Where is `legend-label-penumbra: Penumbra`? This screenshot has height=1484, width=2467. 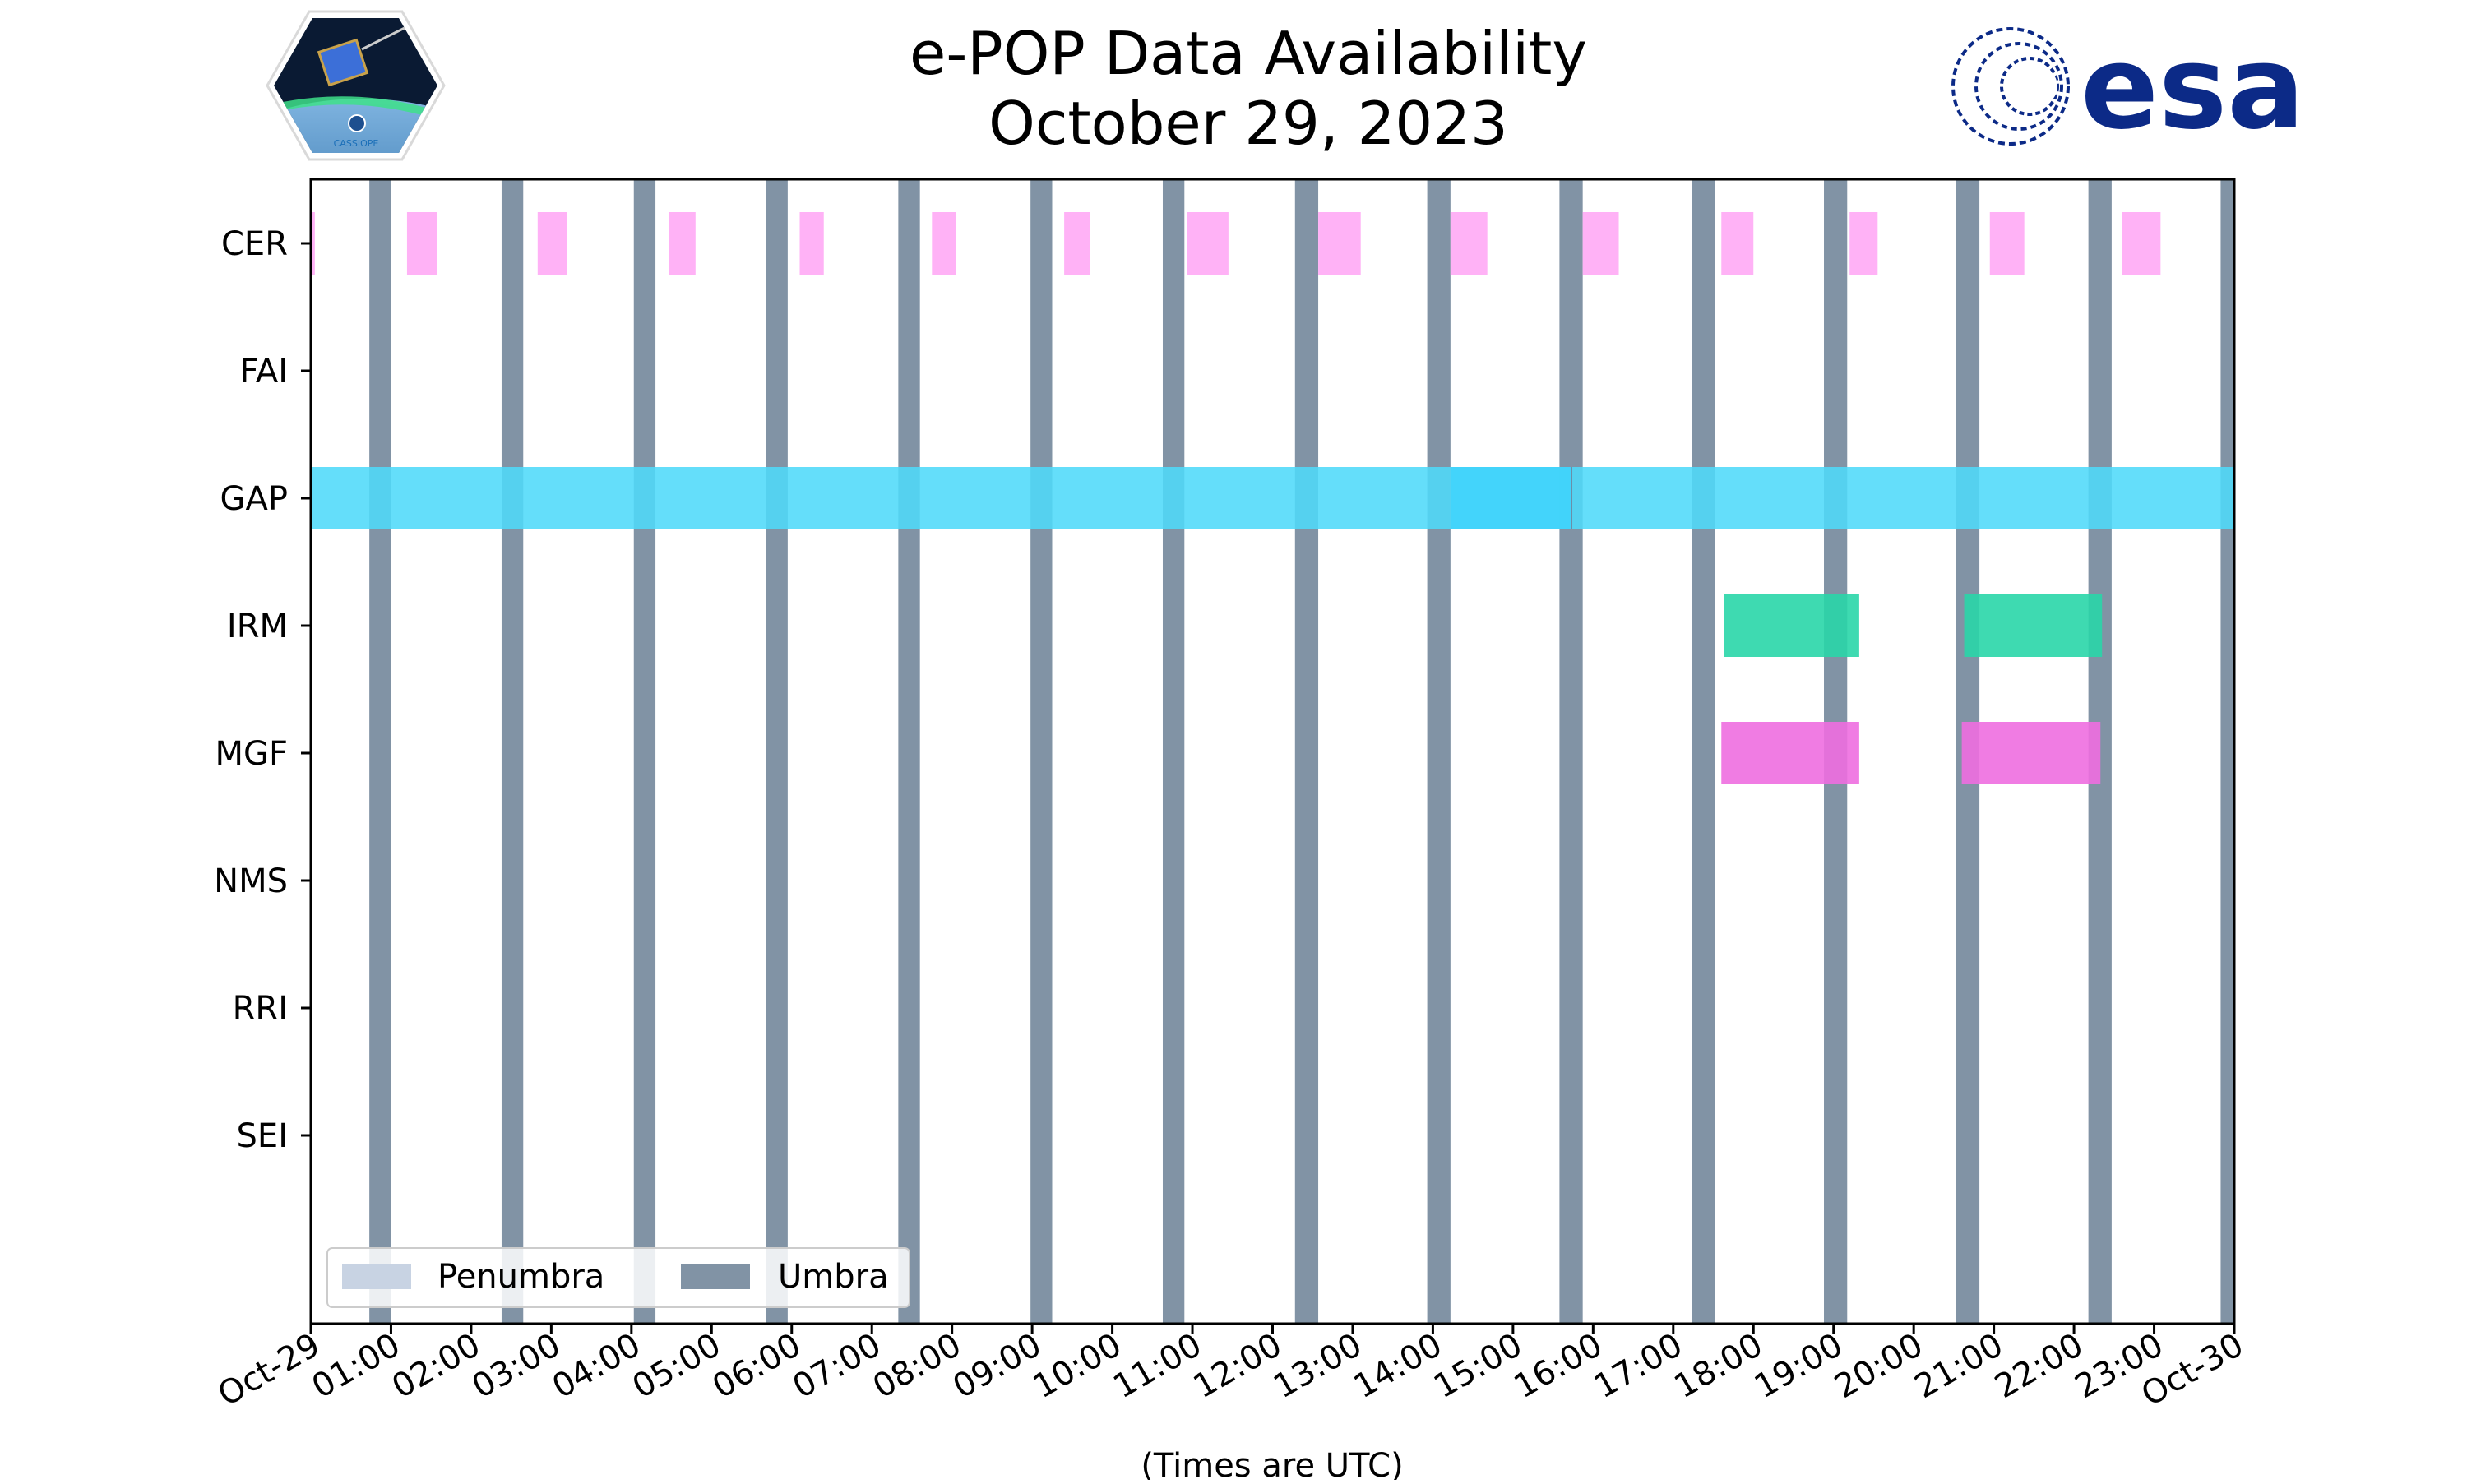 legend-label-penumbra: Penumbra is located at coordinates (520, 1277).